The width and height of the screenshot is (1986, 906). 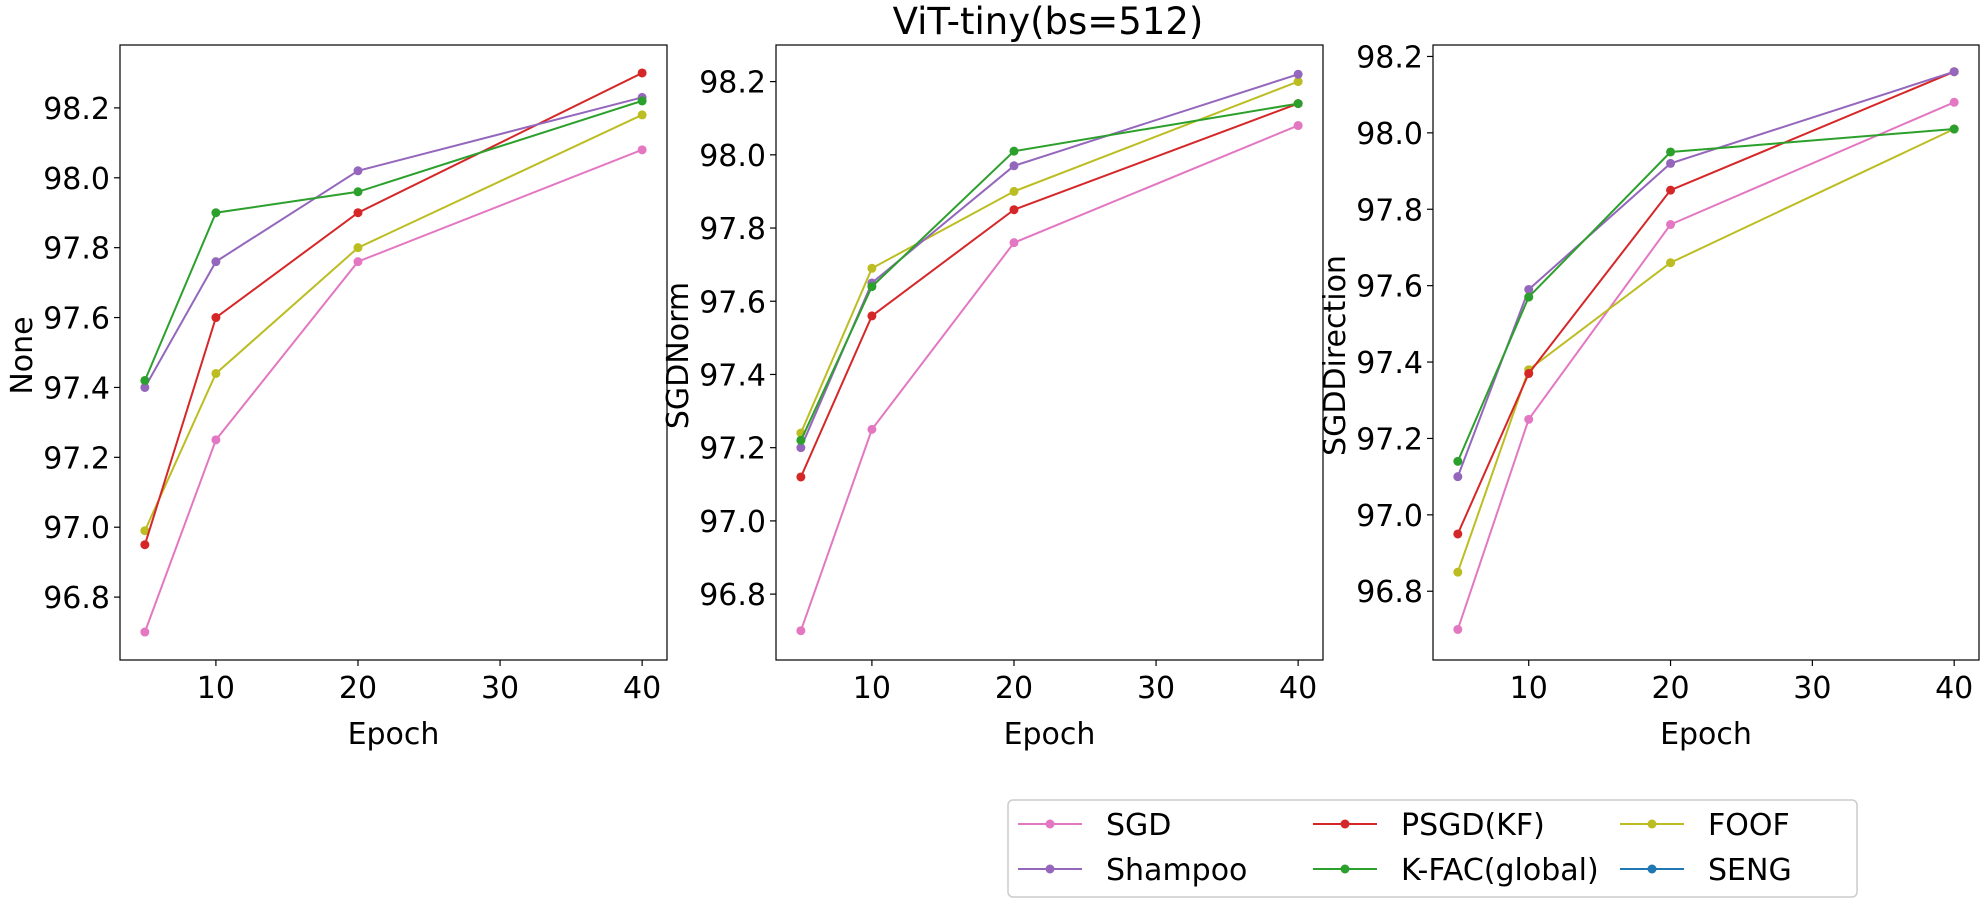 What do you see at coordinates (1473, 825) in the screenshot?
I see `legend-label: PSGD(KF)` at bounding box center [1473, 825].